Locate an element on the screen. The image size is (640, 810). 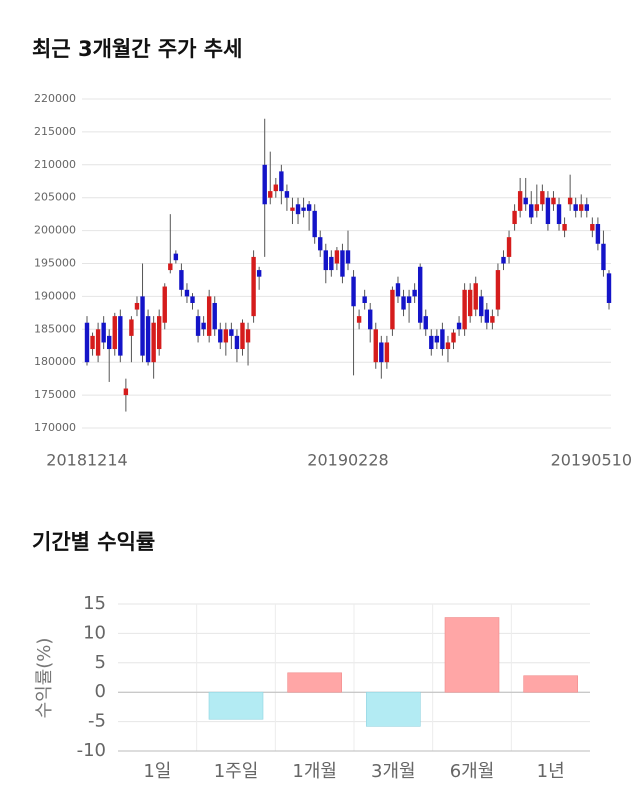
y-tick-label: 205000 is located at coordinates (55, 197).